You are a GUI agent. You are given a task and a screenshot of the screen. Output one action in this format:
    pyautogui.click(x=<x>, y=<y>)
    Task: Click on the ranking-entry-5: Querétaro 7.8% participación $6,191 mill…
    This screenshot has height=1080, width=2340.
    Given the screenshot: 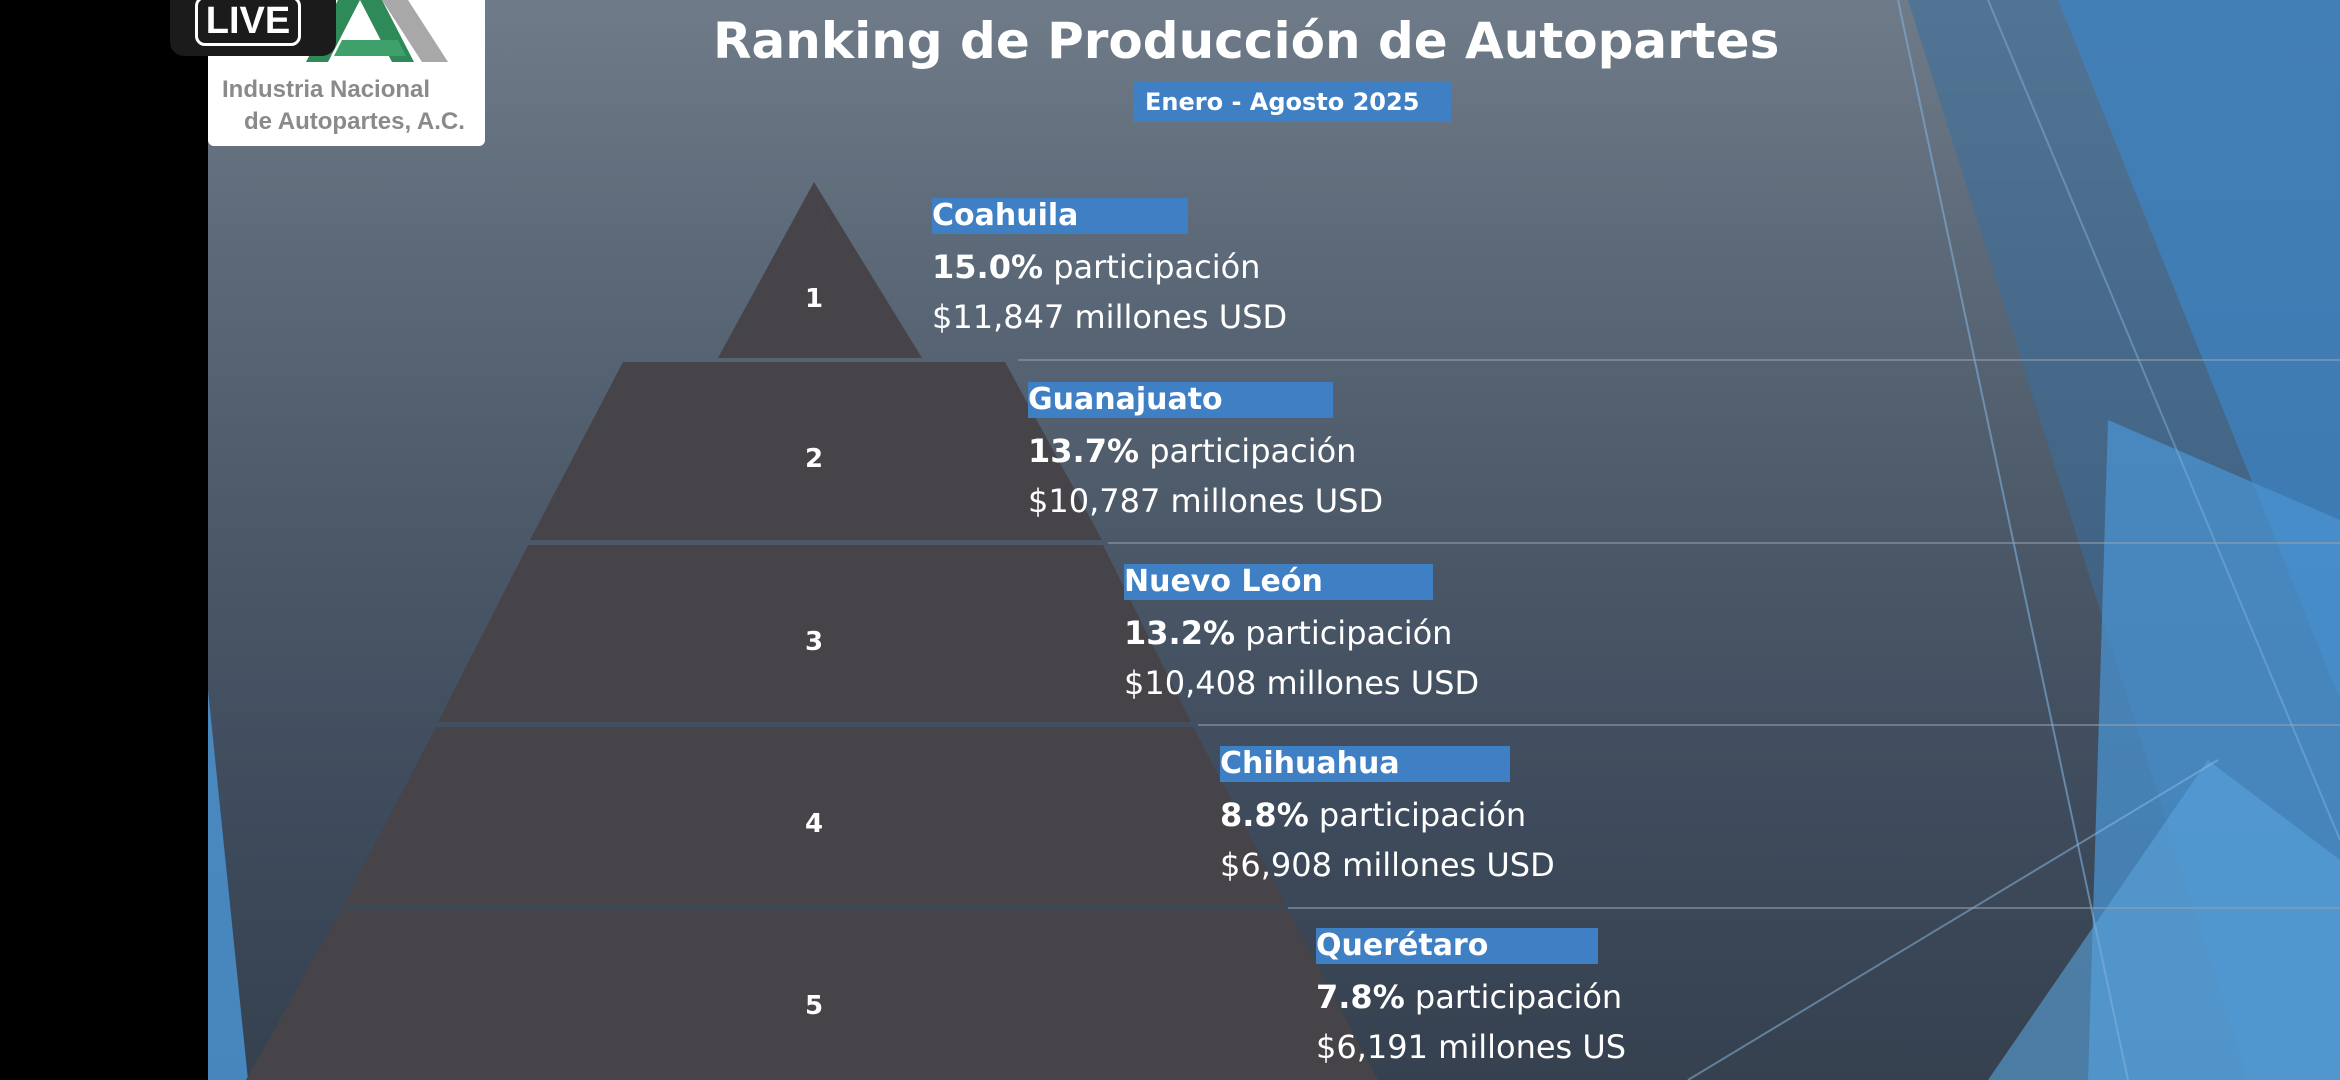 What is the action you would take?
    pyautogui.click(x=1471, y=1000)
    